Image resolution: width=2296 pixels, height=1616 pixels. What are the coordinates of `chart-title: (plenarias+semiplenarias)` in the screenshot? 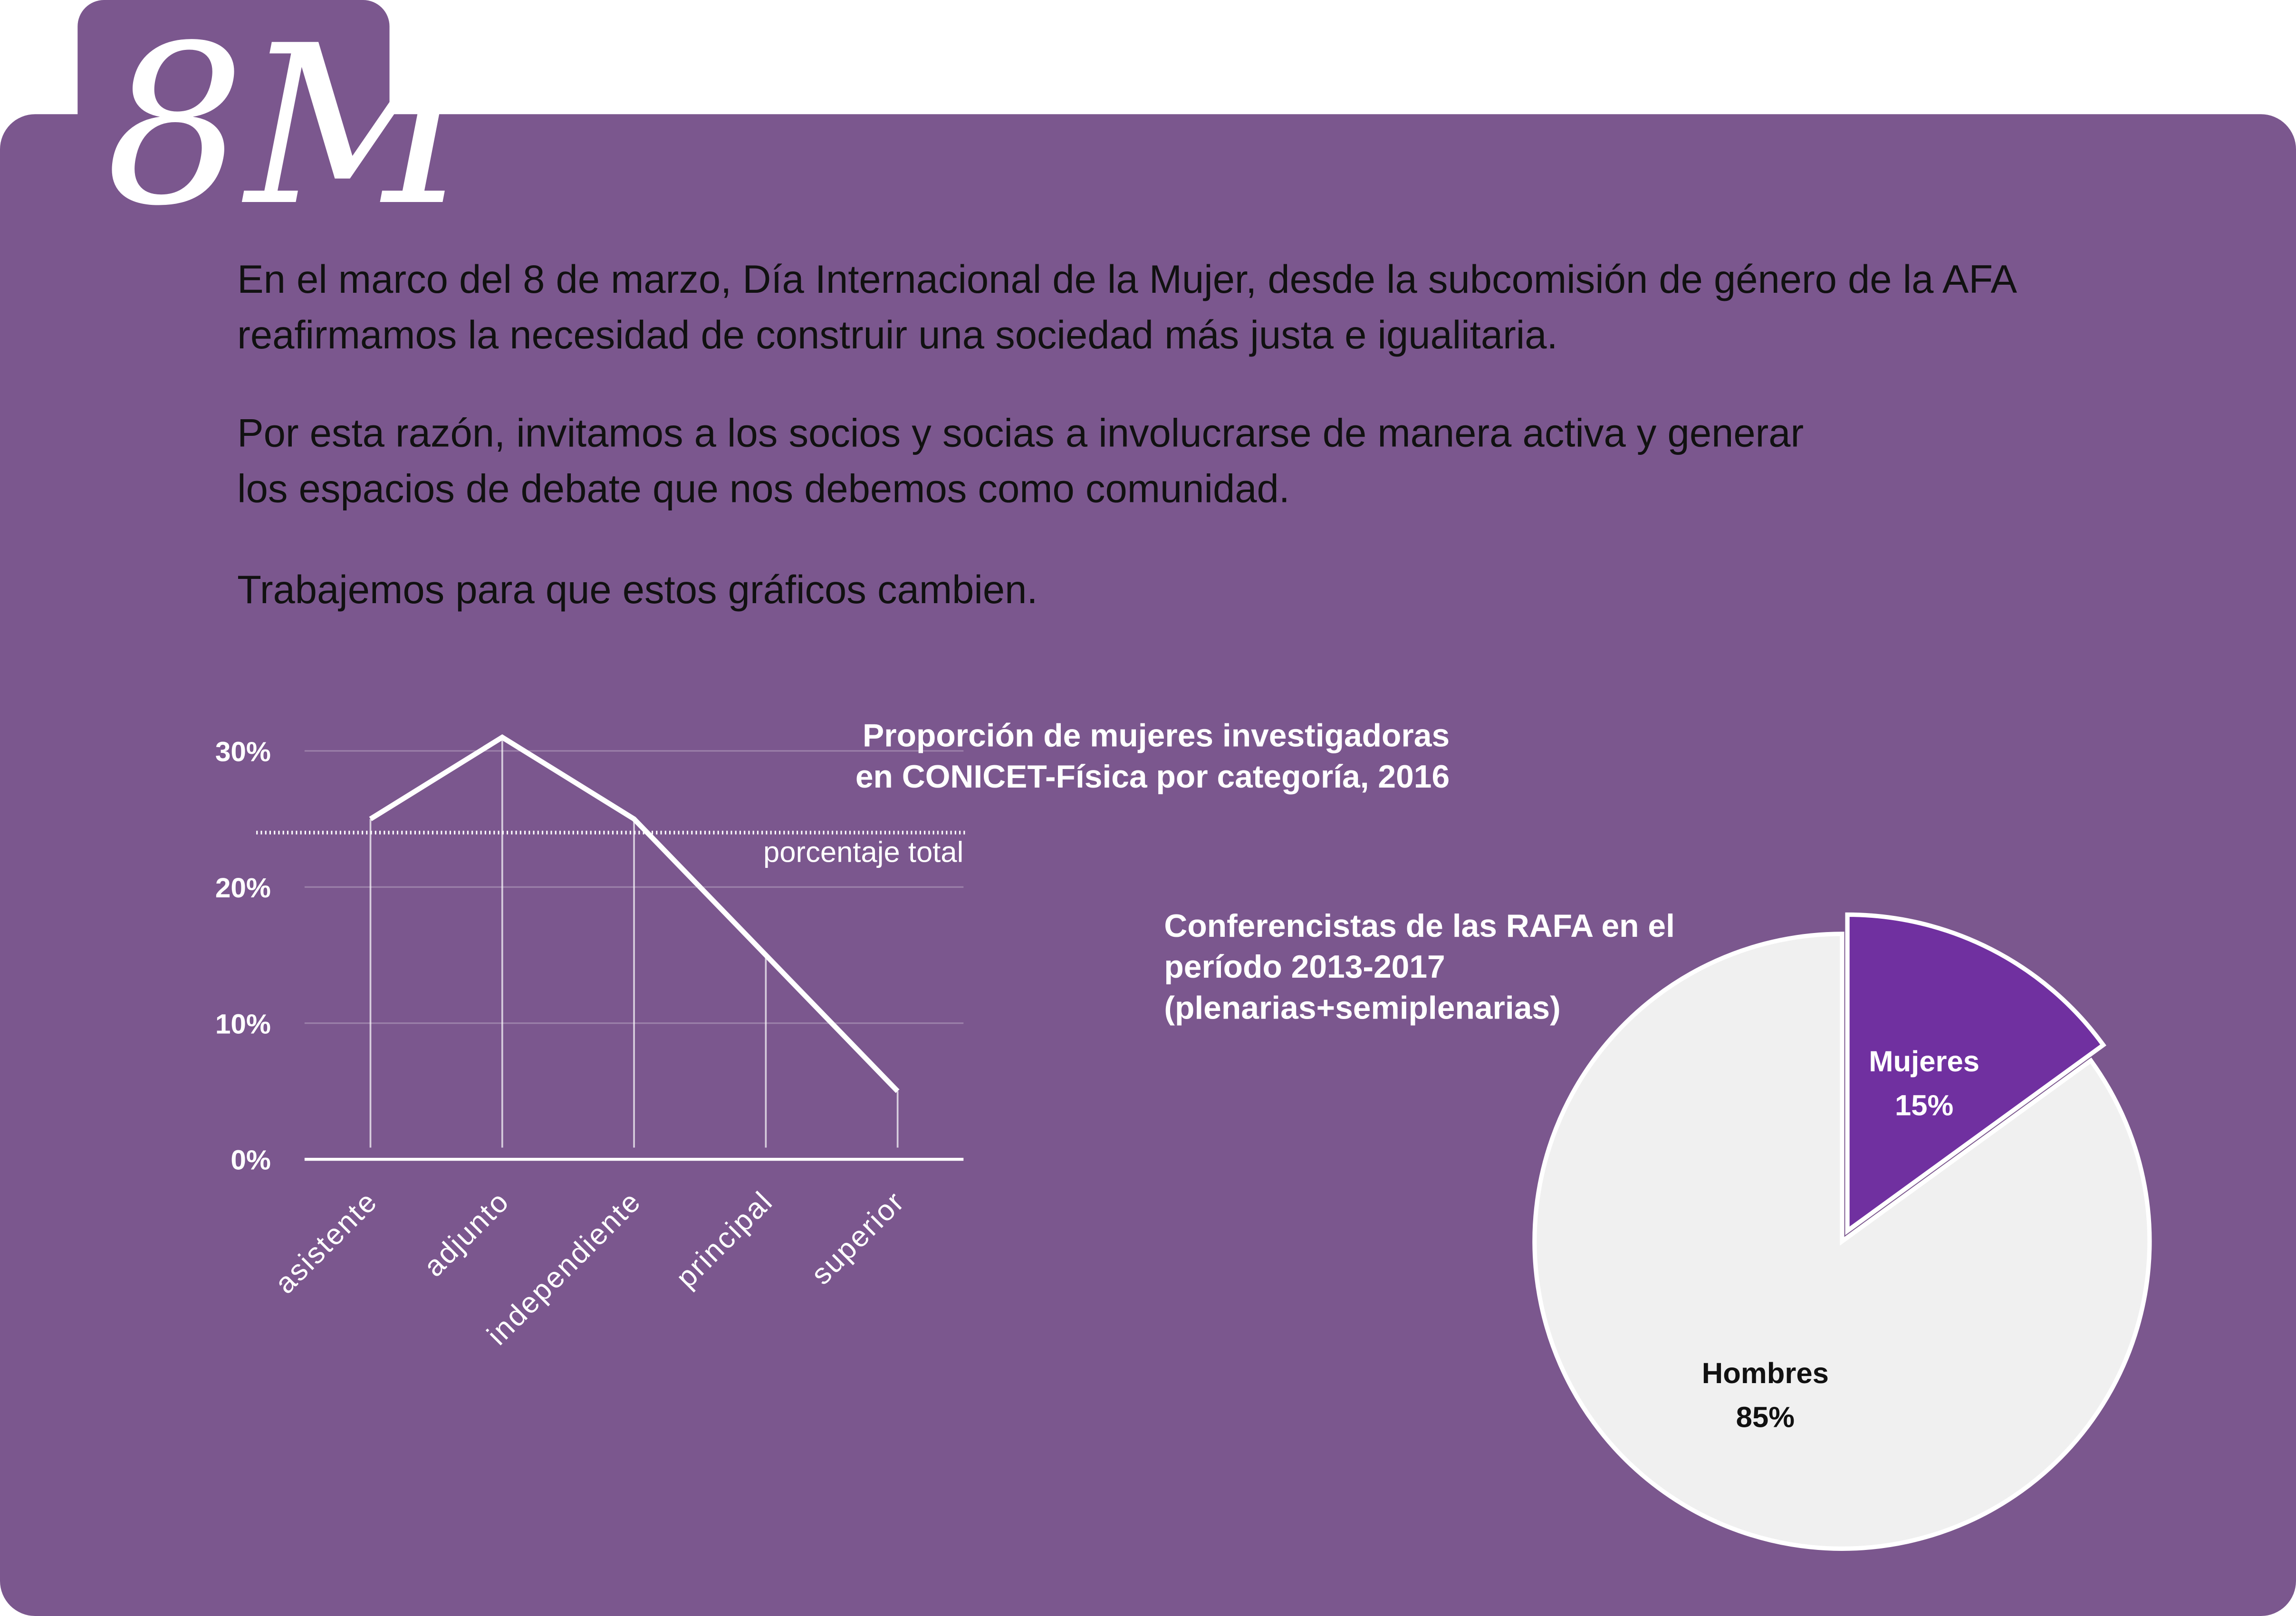 It's located at (1362, 1008).